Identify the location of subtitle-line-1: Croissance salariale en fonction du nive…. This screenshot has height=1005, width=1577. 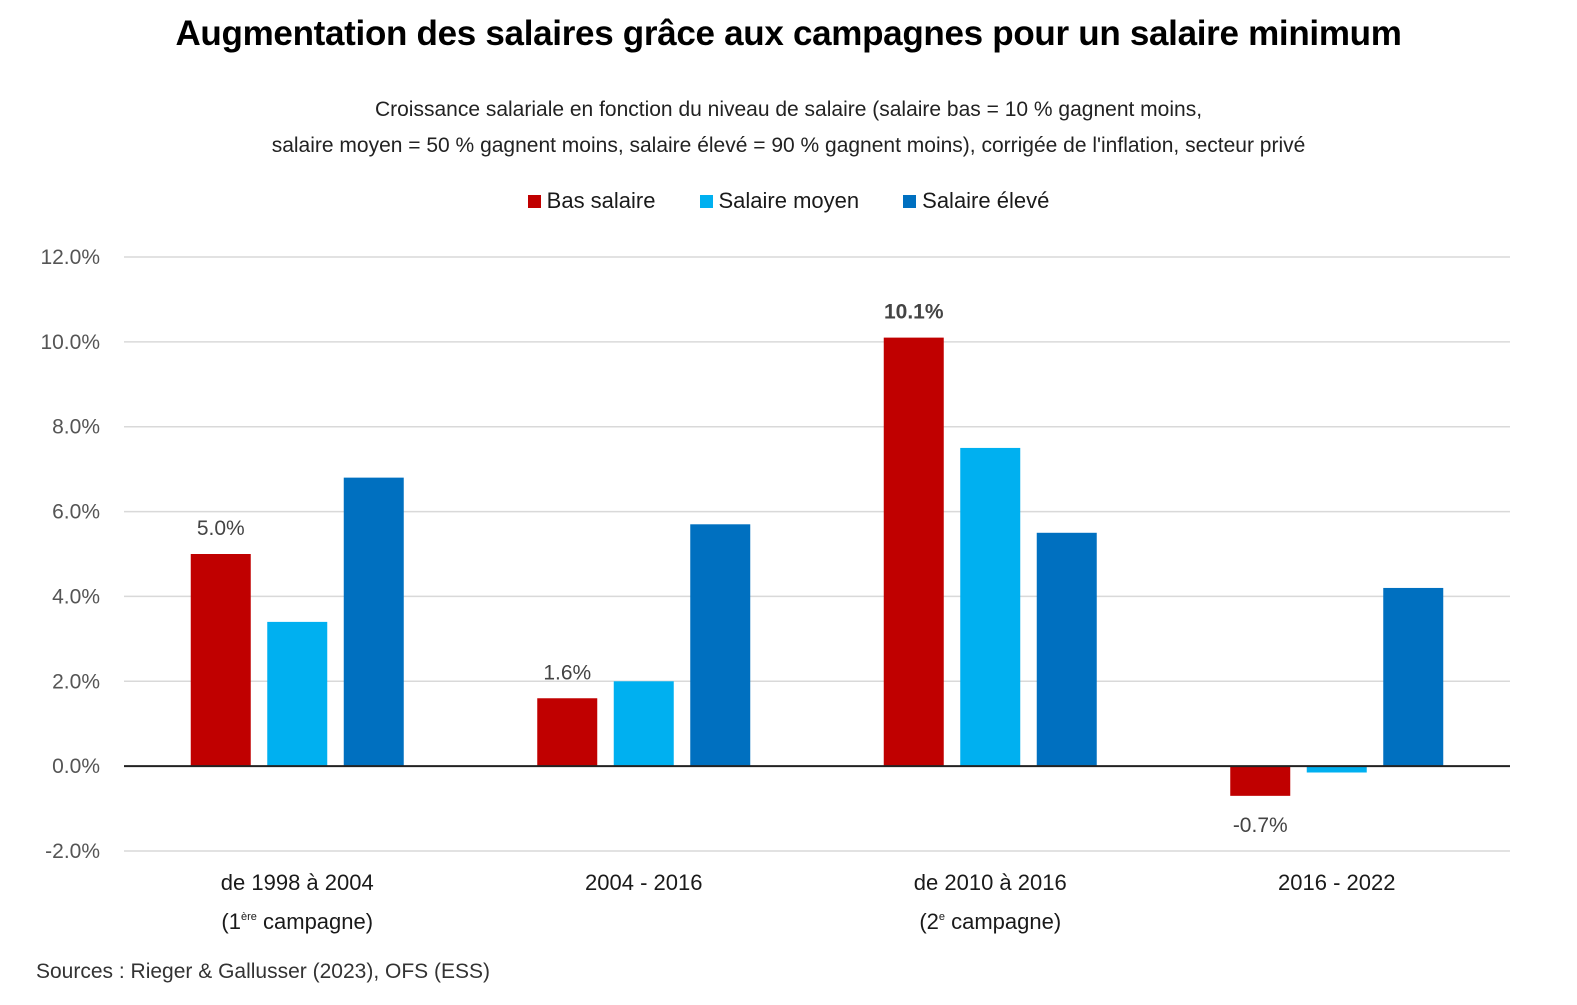
(788, 109).